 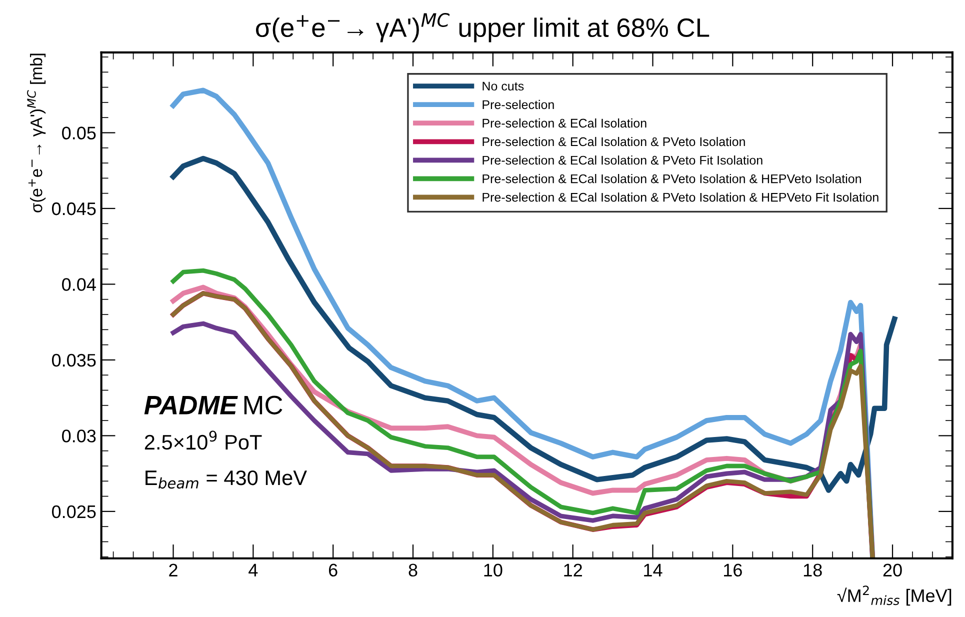 What do you see at coordinates (613, 141) in the screenshot?
I see `legend-label: Pre-selection & ECal Isolation & PVeto Isolation` at bounding box center [613, 141].